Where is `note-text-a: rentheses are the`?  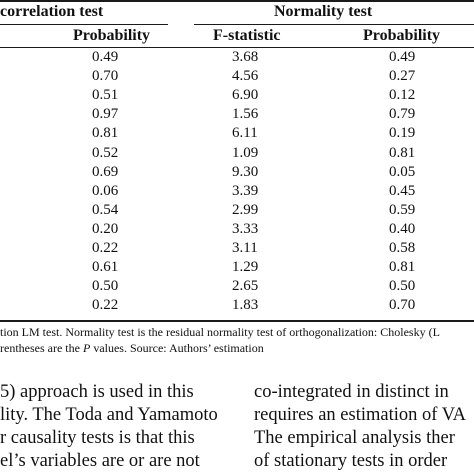
note-text-a: rentheses are the is located at coordinates (41, 348).